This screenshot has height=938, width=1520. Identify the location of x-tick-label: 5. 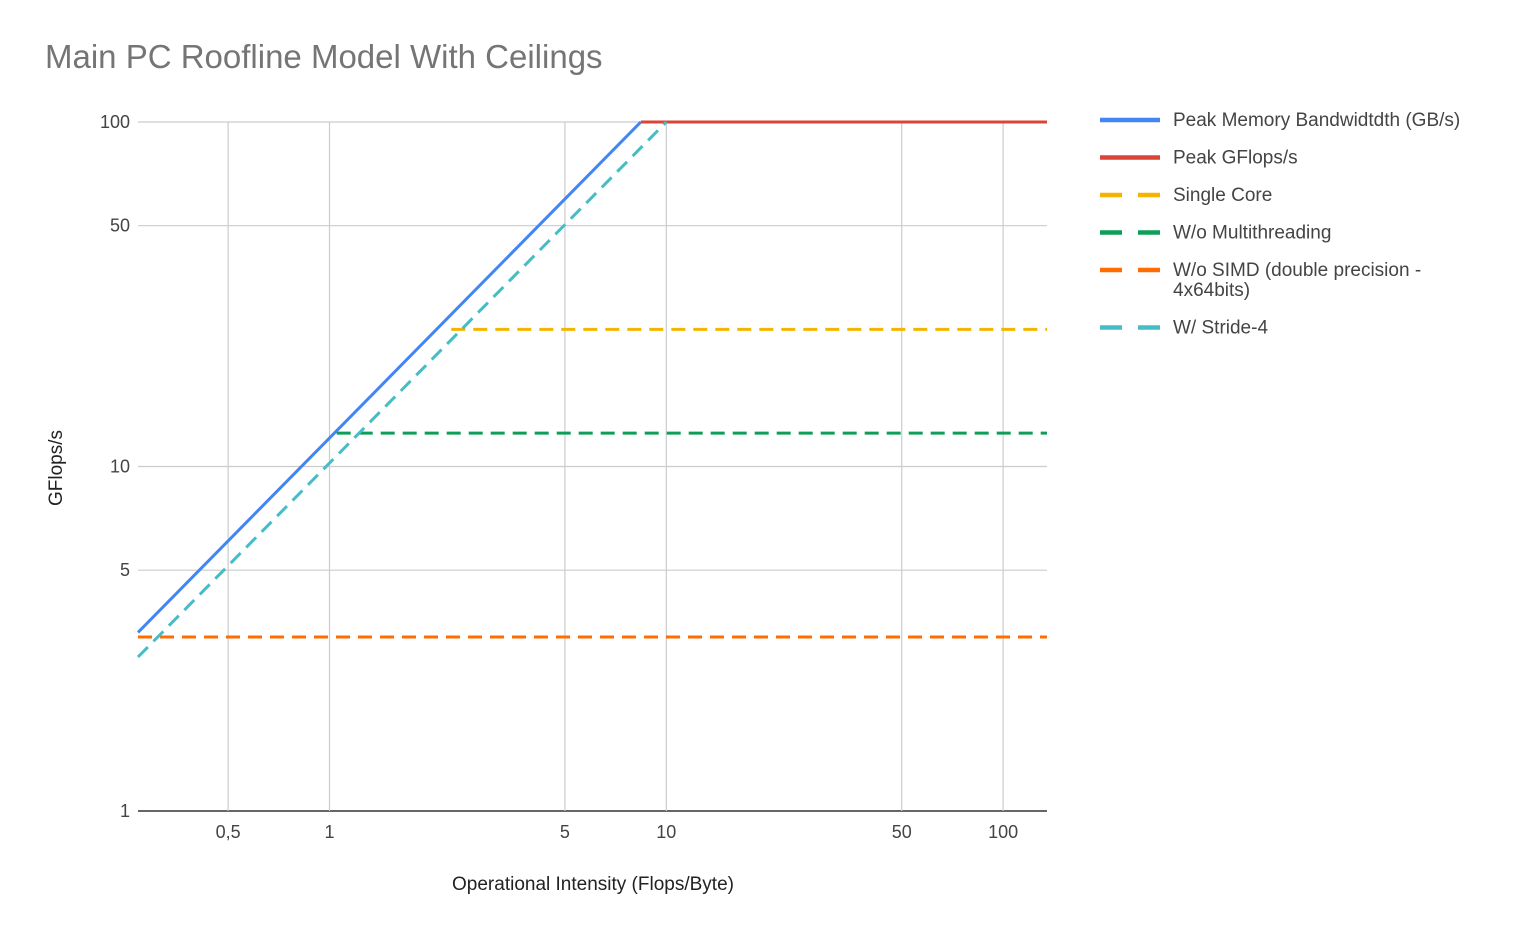
(565, 832).